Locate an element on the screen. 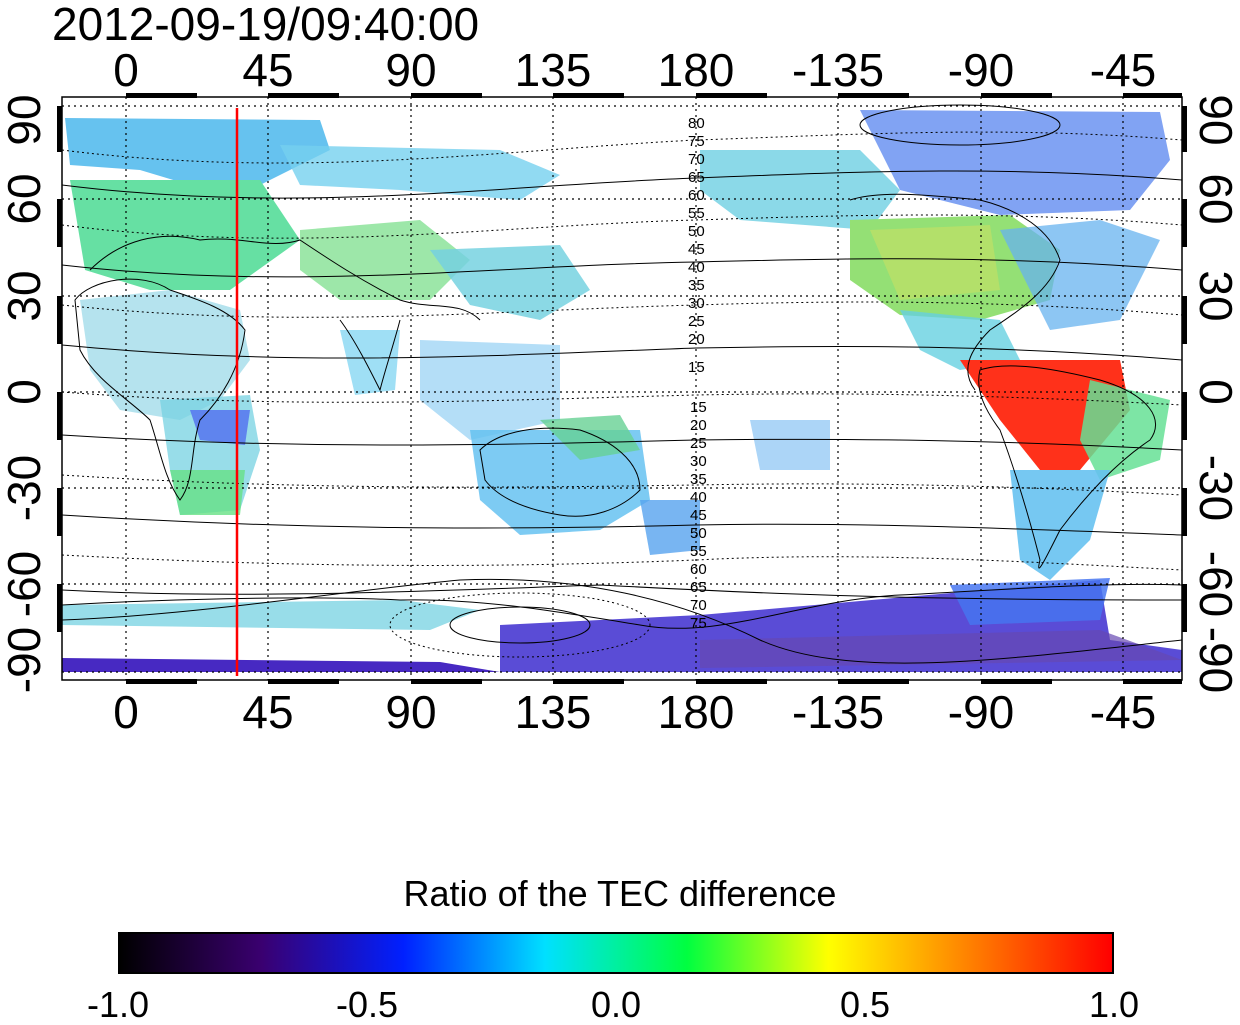 Image resolution: width=1240 pixels, height=1025 pixels. map-timestamp: 2012-09-19/09:40:00 is located at coordinates (266, 25).